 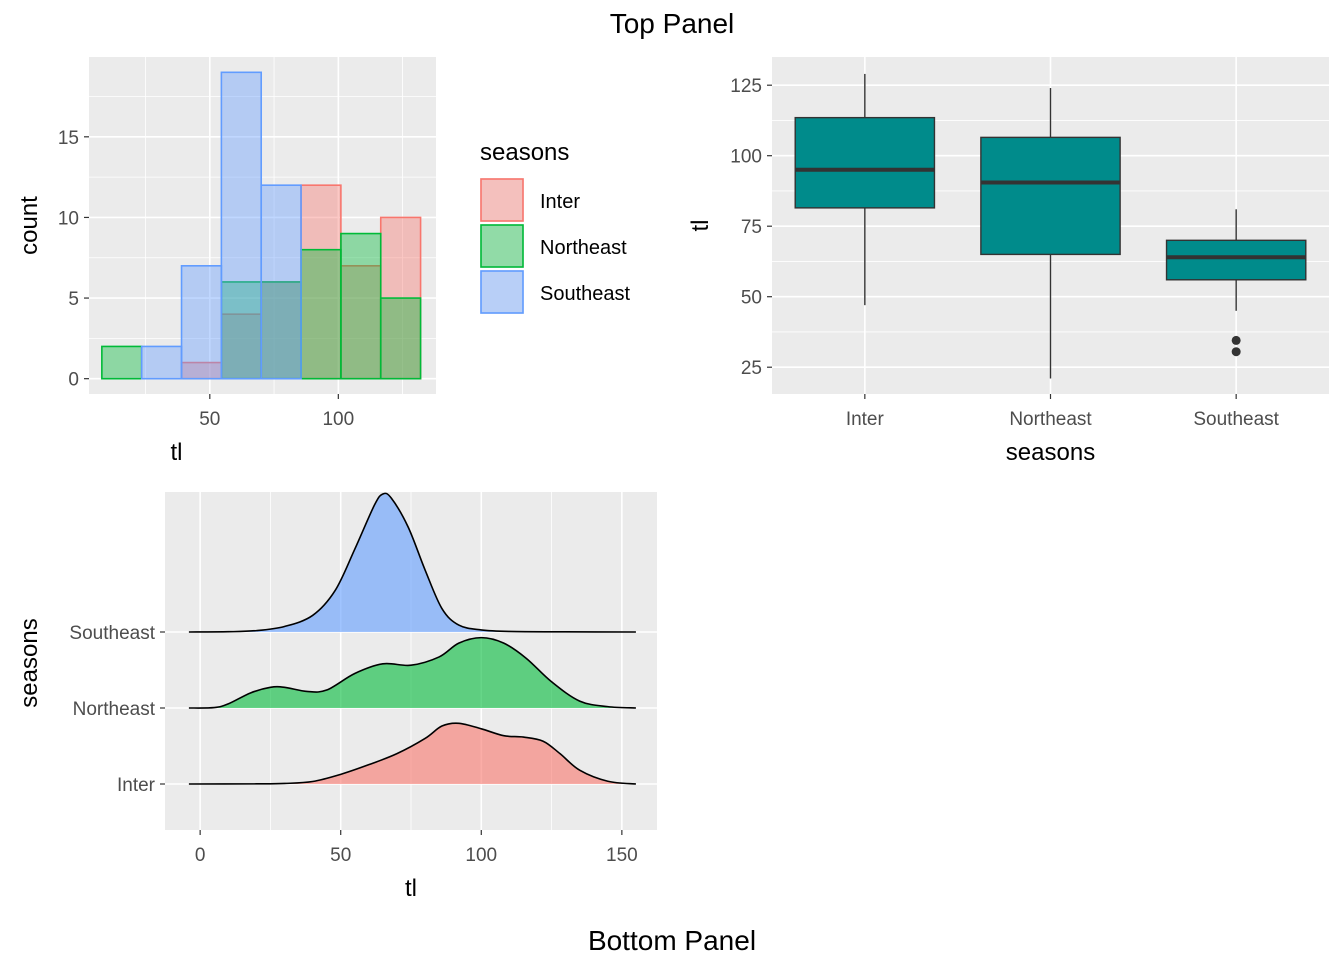 What do you see at coordinates (114, 709) in the screenshot?
I see `ridgeline-y-tick-label: Northeast` at bounding box center [114, 709].